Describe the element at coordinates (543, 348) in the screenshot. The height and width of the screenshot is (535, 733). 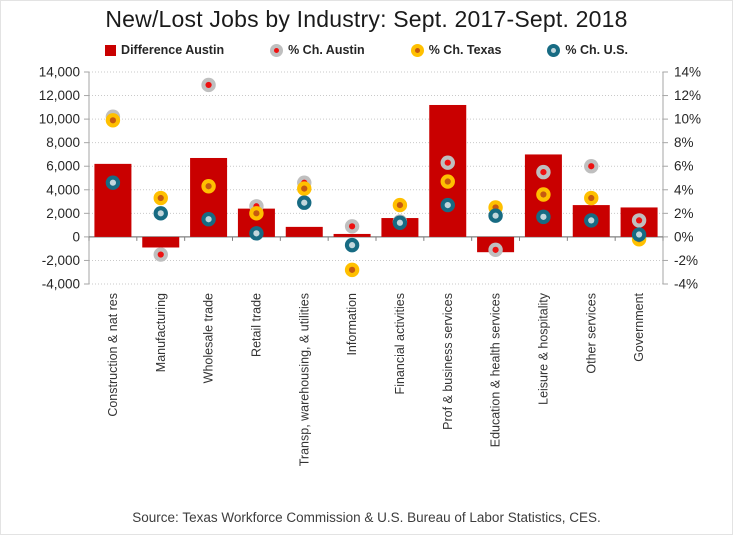
I see `category-label: Leisure & hospitality` at that location.